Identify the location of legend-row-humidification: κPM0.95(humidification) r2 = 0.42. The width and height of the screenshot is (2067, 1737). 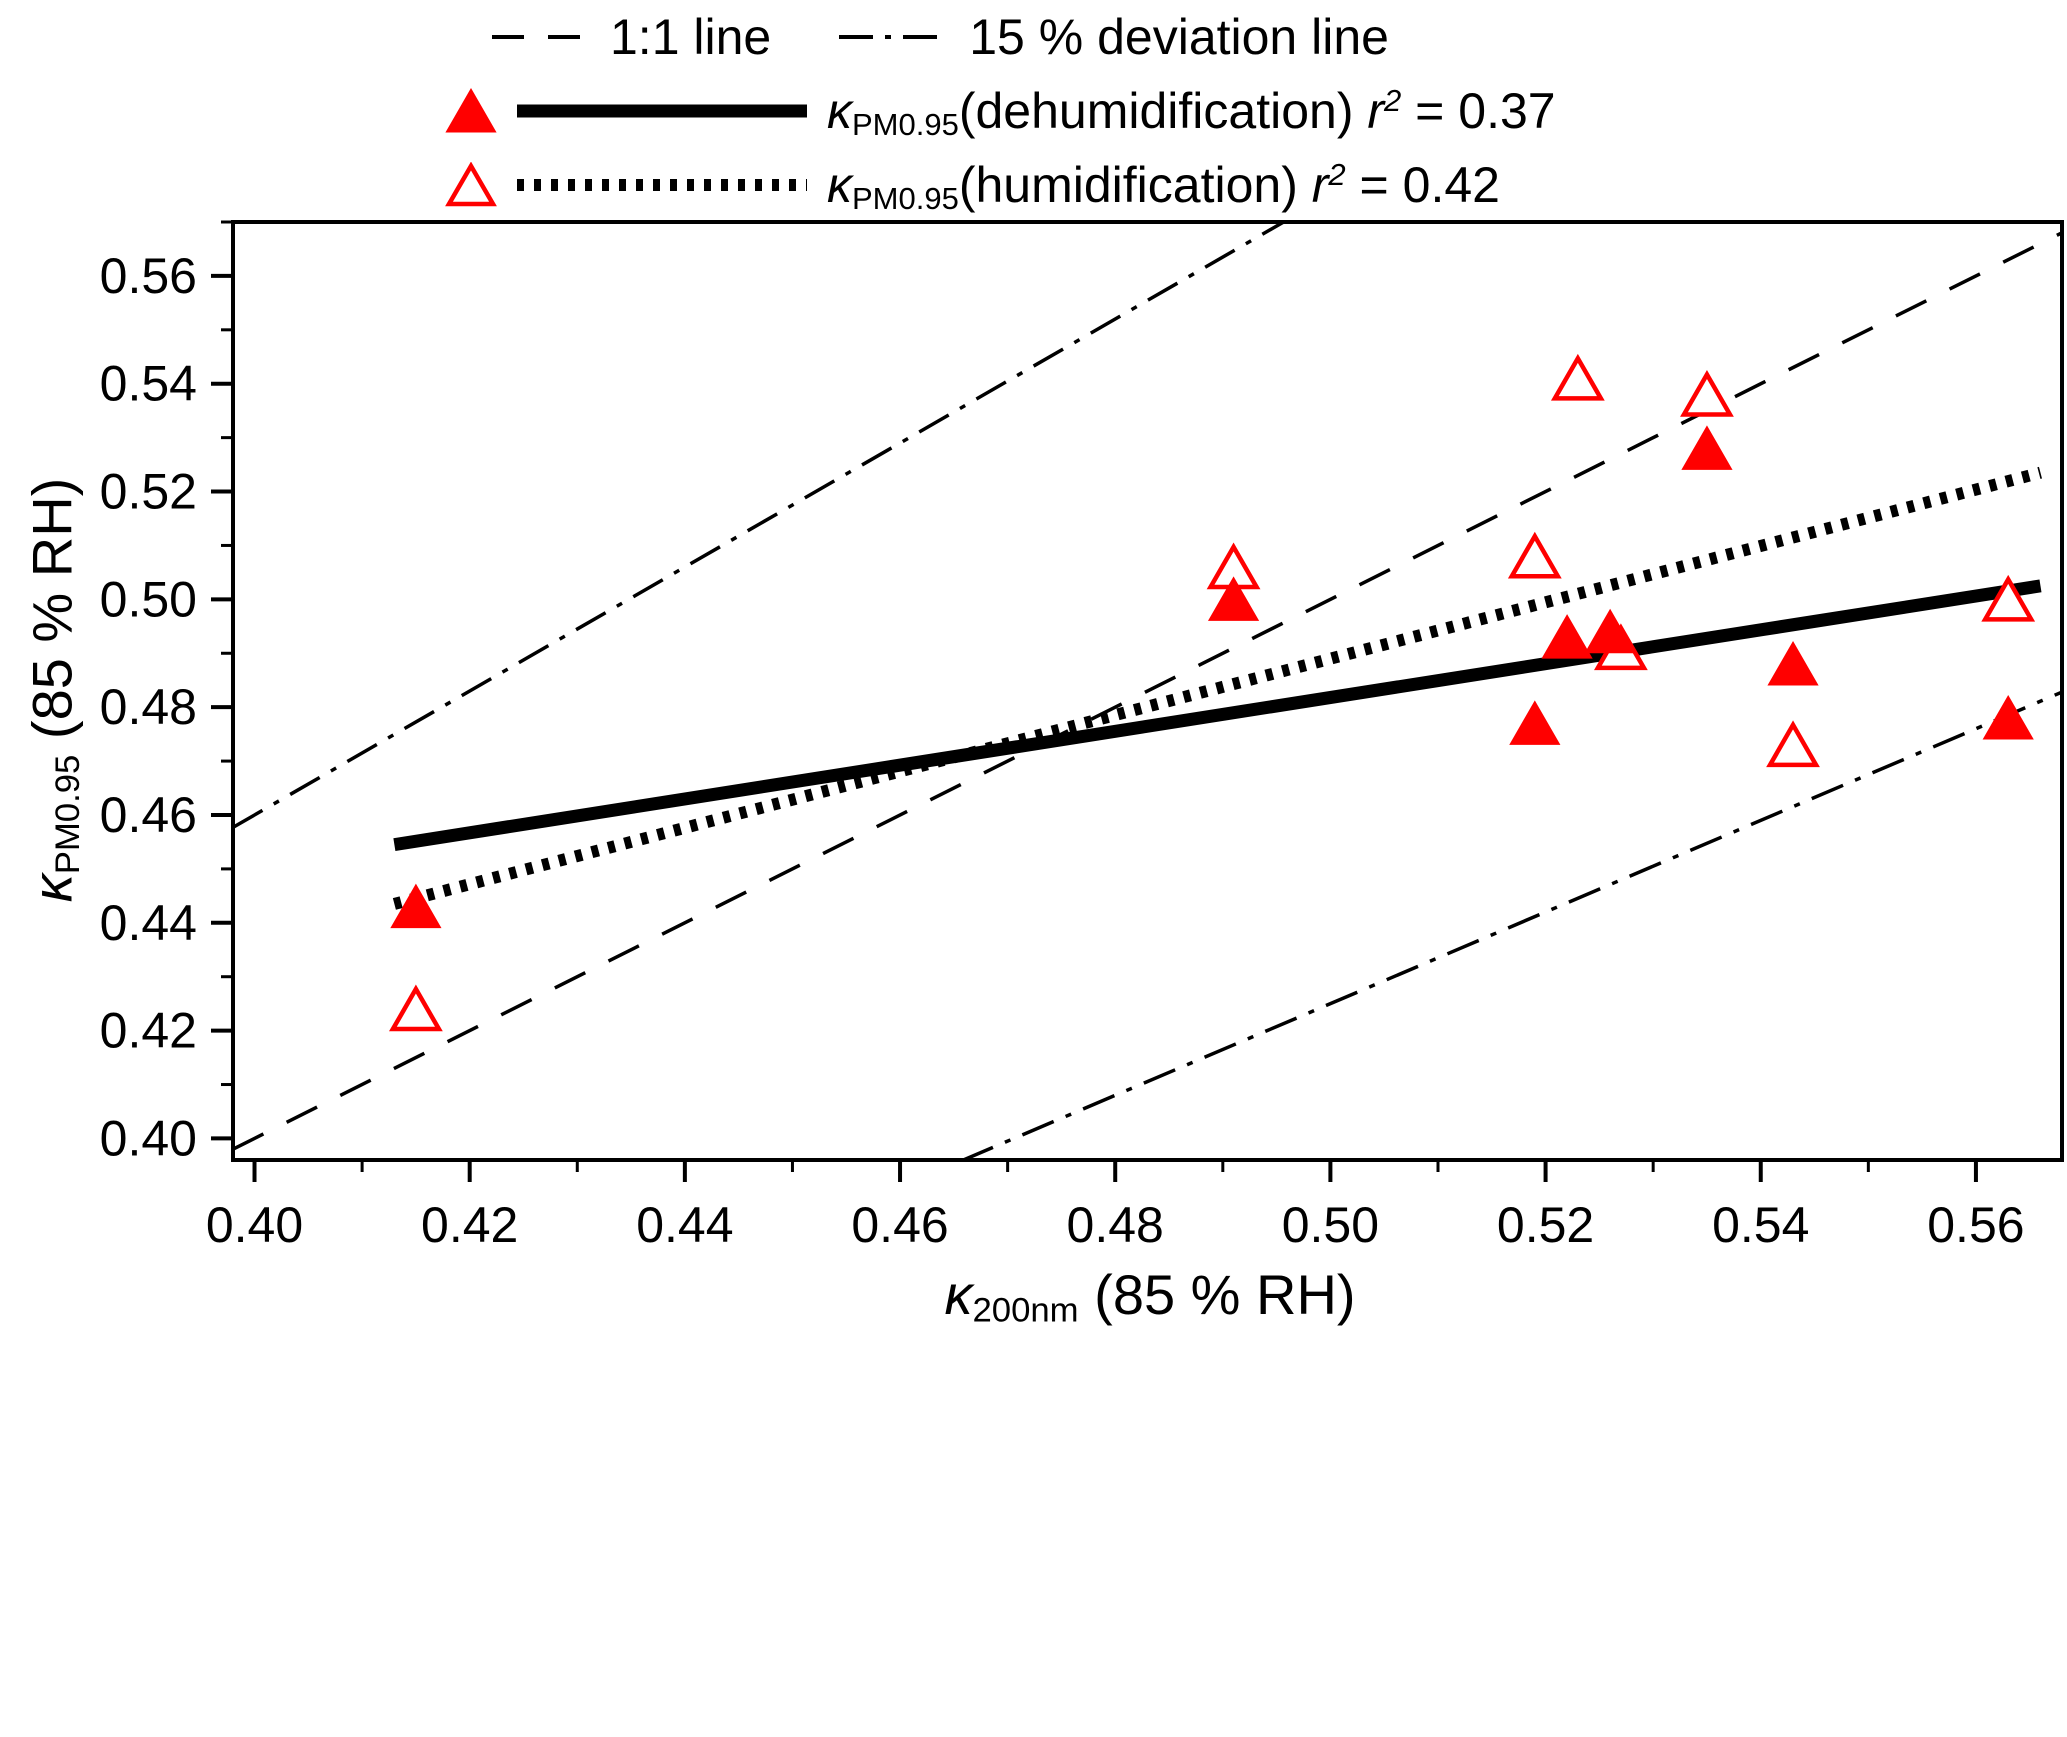
(1000, 185).